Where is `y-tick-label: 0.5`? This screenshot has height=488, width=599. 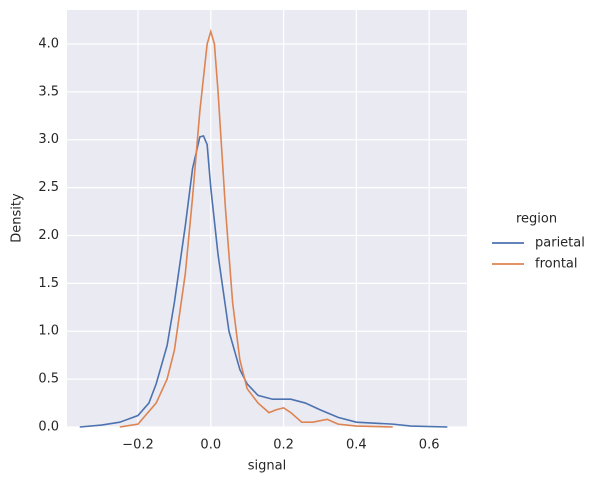 y-tick-label: 0.5 is located at coordinates (48, 379).